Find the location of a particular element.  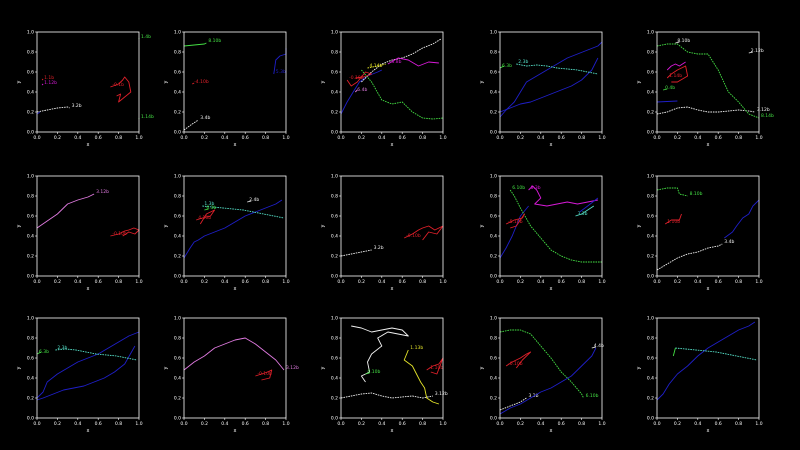

series-annotation: 6.3b is located at coordinates (211, 208).